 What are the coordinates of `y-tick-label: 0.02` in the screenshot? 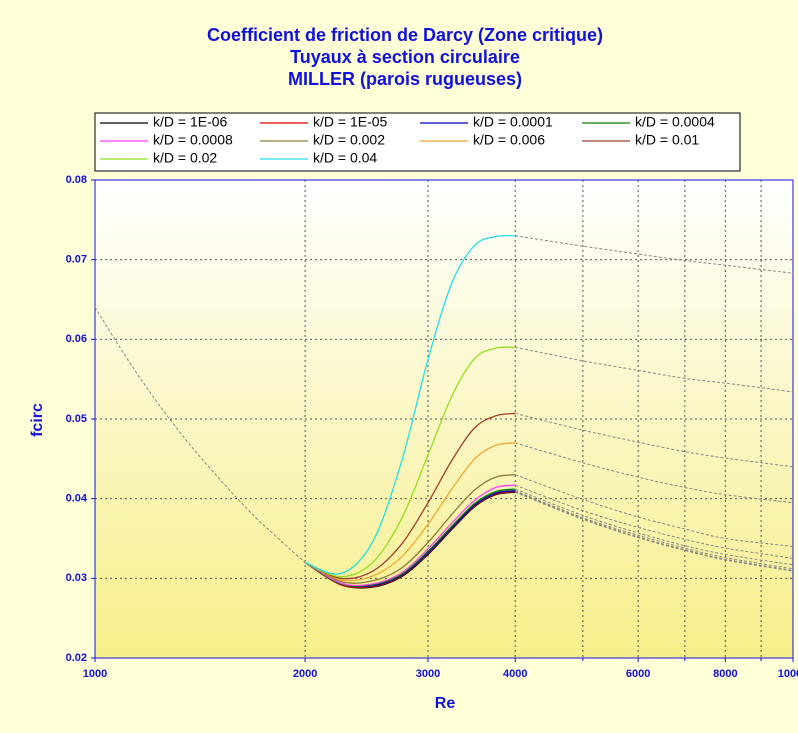 It's located at (76, 658).